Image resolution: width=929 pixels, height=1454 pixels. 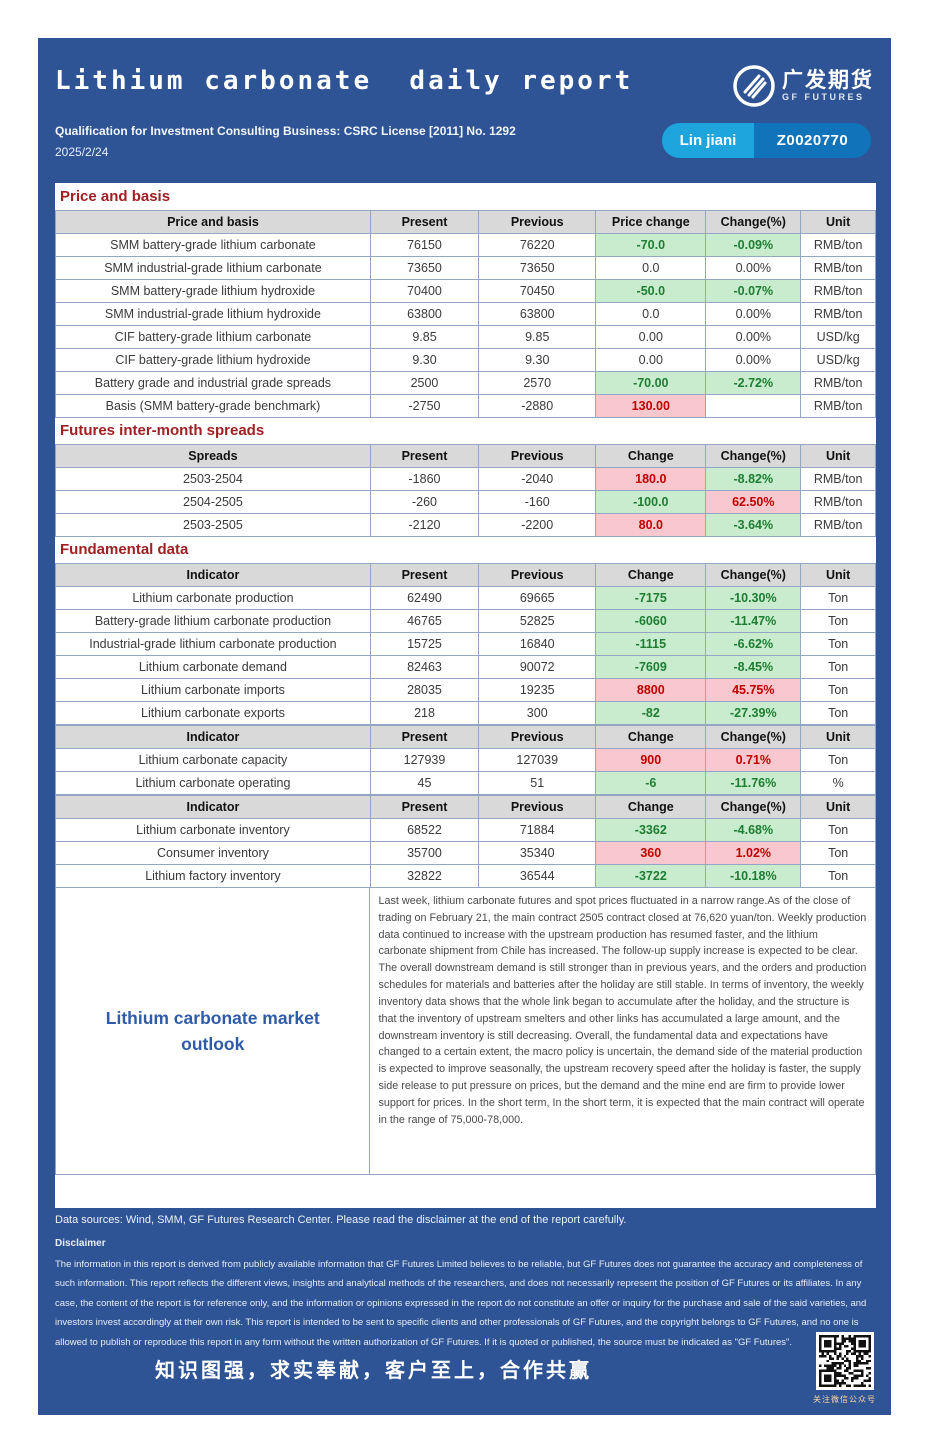 What do you see at coordinates (425, 291) in the screenshot?
I see `cell-present: 70400` at bounding box center [425, 291].